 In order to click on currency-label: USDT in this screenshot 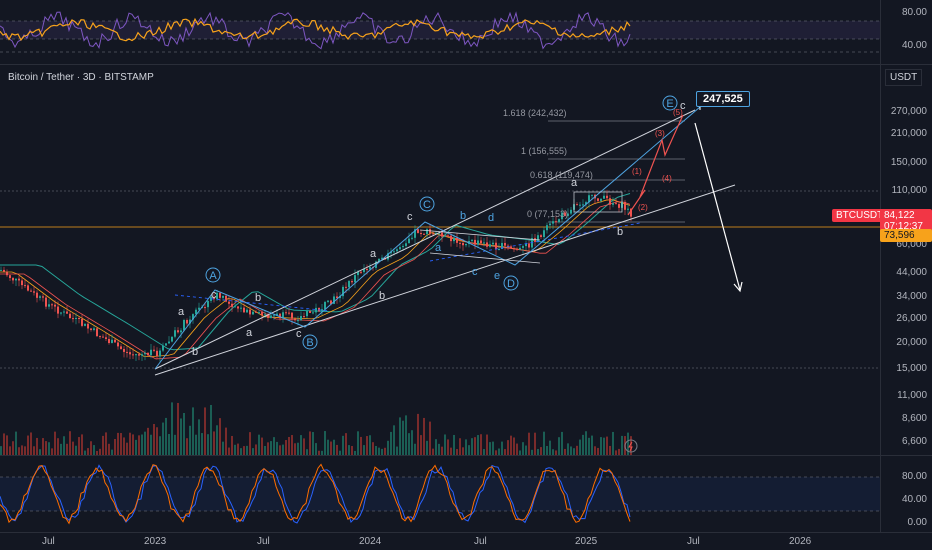, I will do `click(904, 77)`.